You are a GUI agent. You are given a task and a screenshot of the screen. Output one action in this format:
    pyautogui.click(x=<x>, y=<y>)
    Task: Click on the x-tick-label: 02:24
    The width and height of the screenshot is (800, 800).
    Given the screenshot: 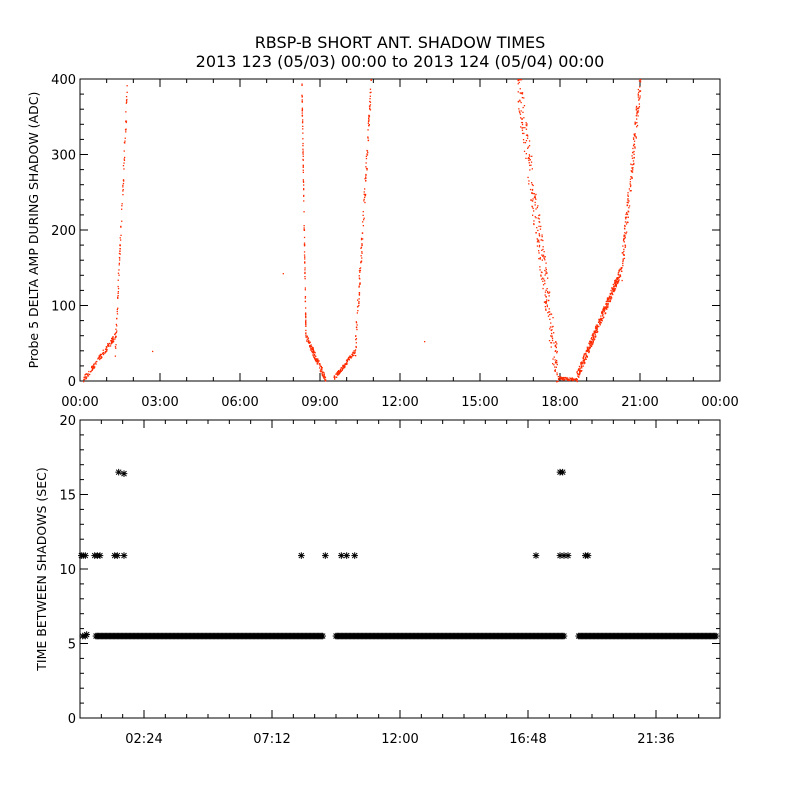 What is the action you would take?
    pyautogui.click(x=143, y=739)
    